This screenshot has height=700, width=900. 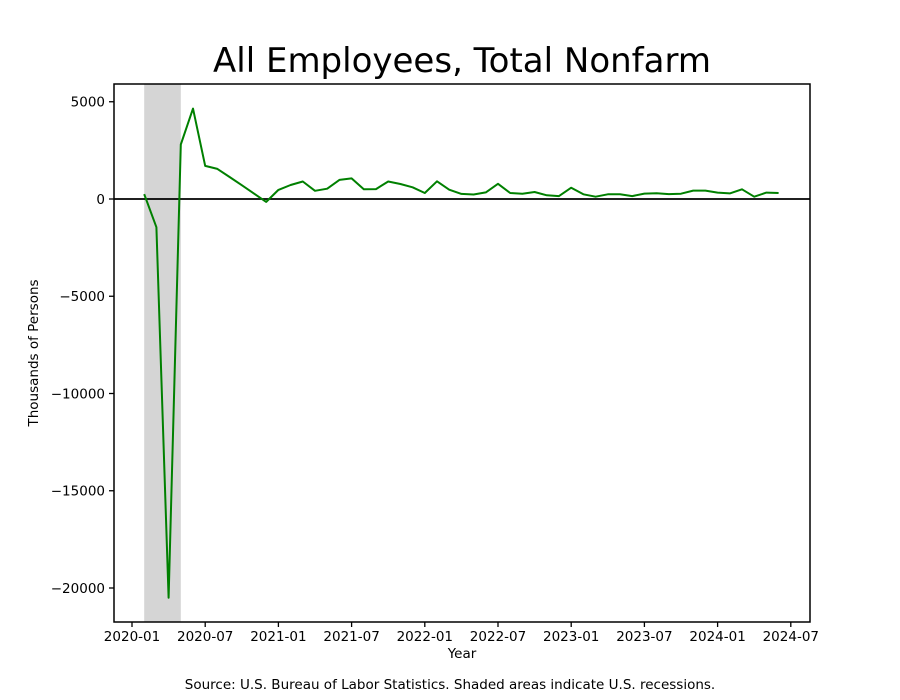 I want to click on x-tick-label: 2022-07, so click(x=498, y=637).